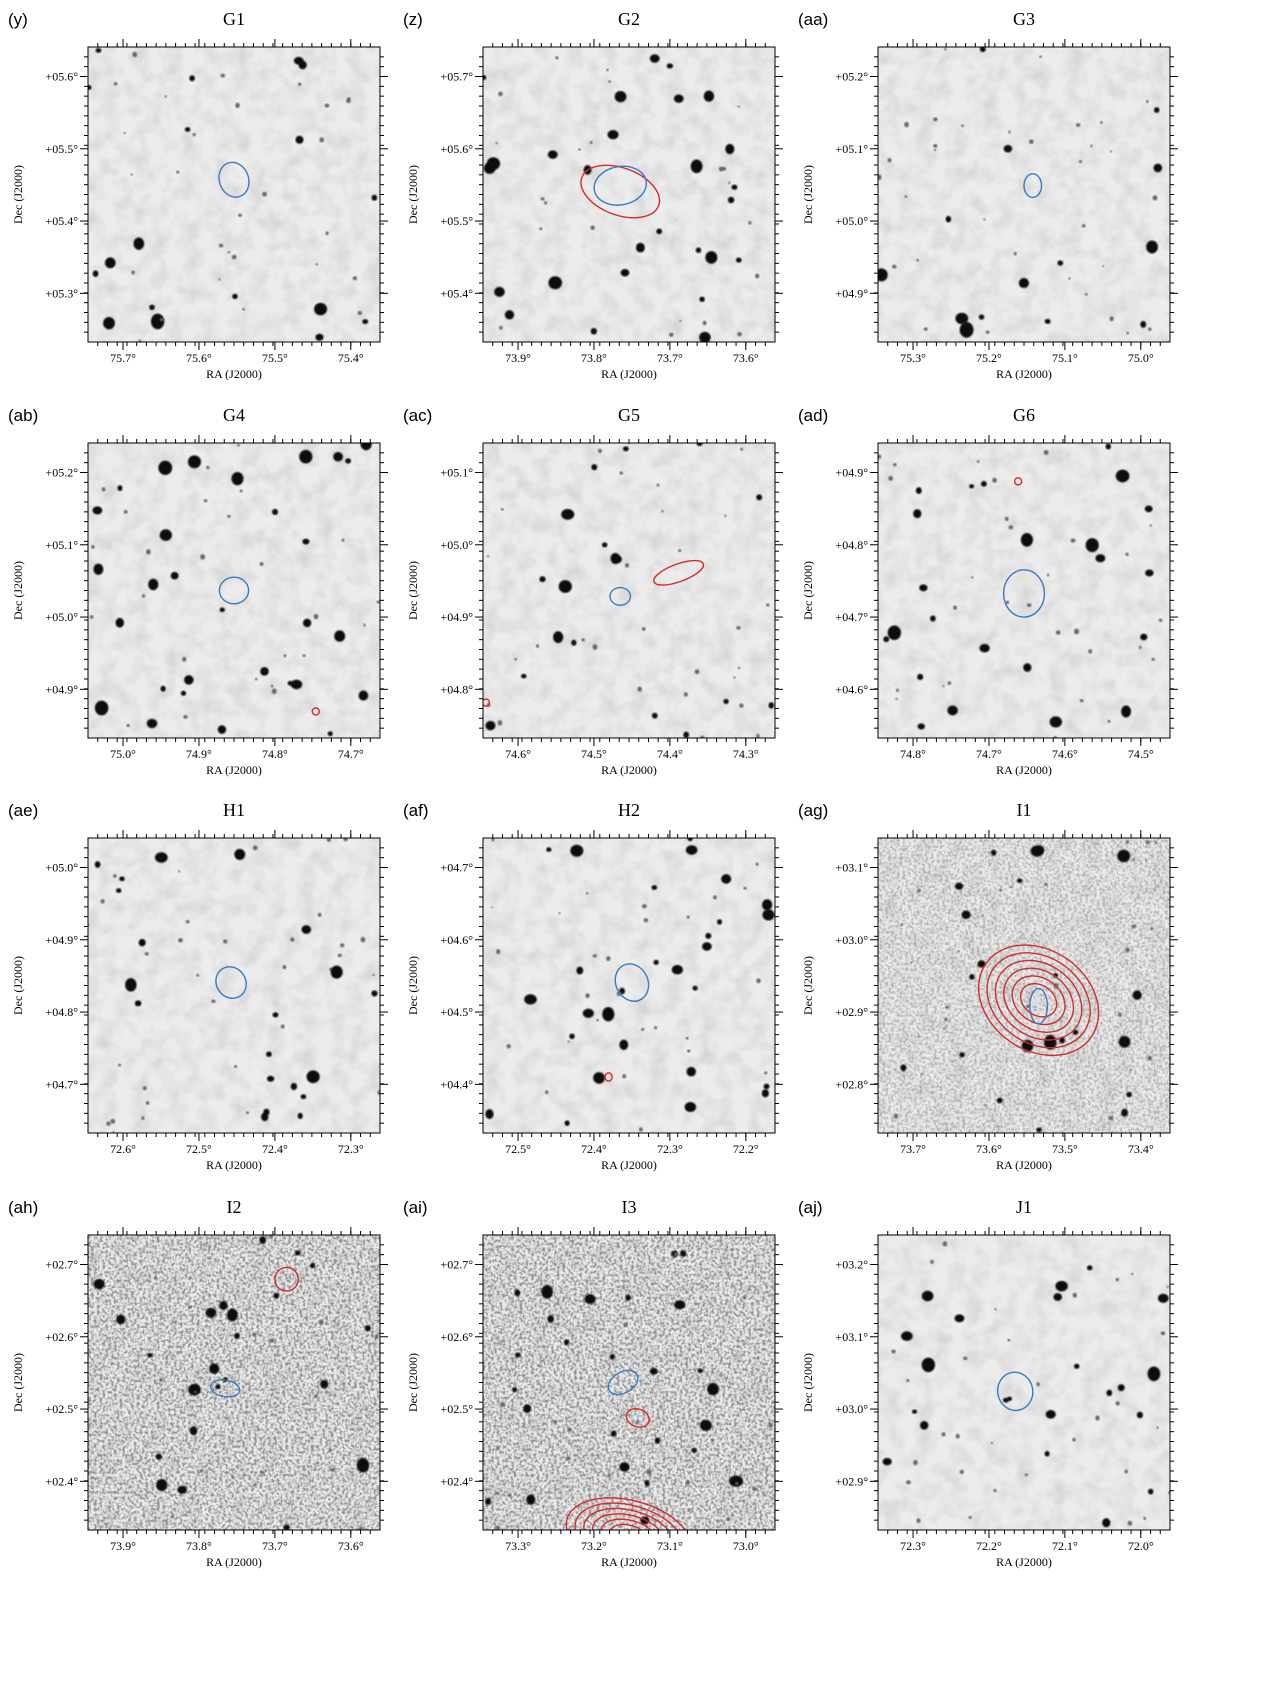 This screenshot has width=1277, height=1707. Describe the element at coordinates (23, 415) in the screenshot. I see `panel-label: (ab)` at that location.